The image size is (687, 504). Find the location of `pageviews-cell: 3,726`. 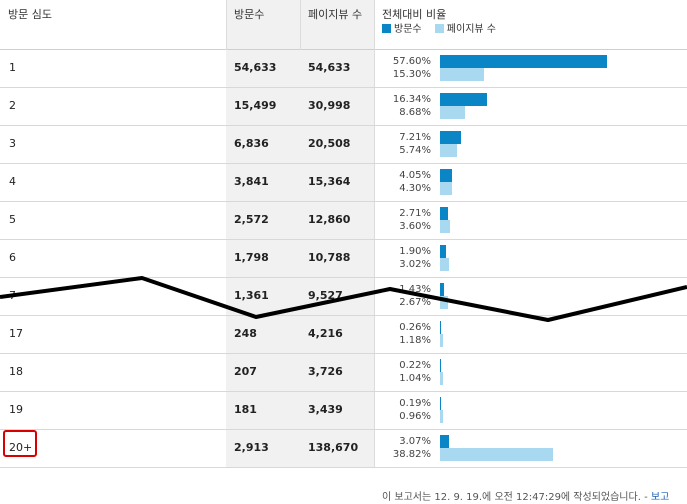

pageviews-cell: 3,726 is located at coordinates (337, 372).